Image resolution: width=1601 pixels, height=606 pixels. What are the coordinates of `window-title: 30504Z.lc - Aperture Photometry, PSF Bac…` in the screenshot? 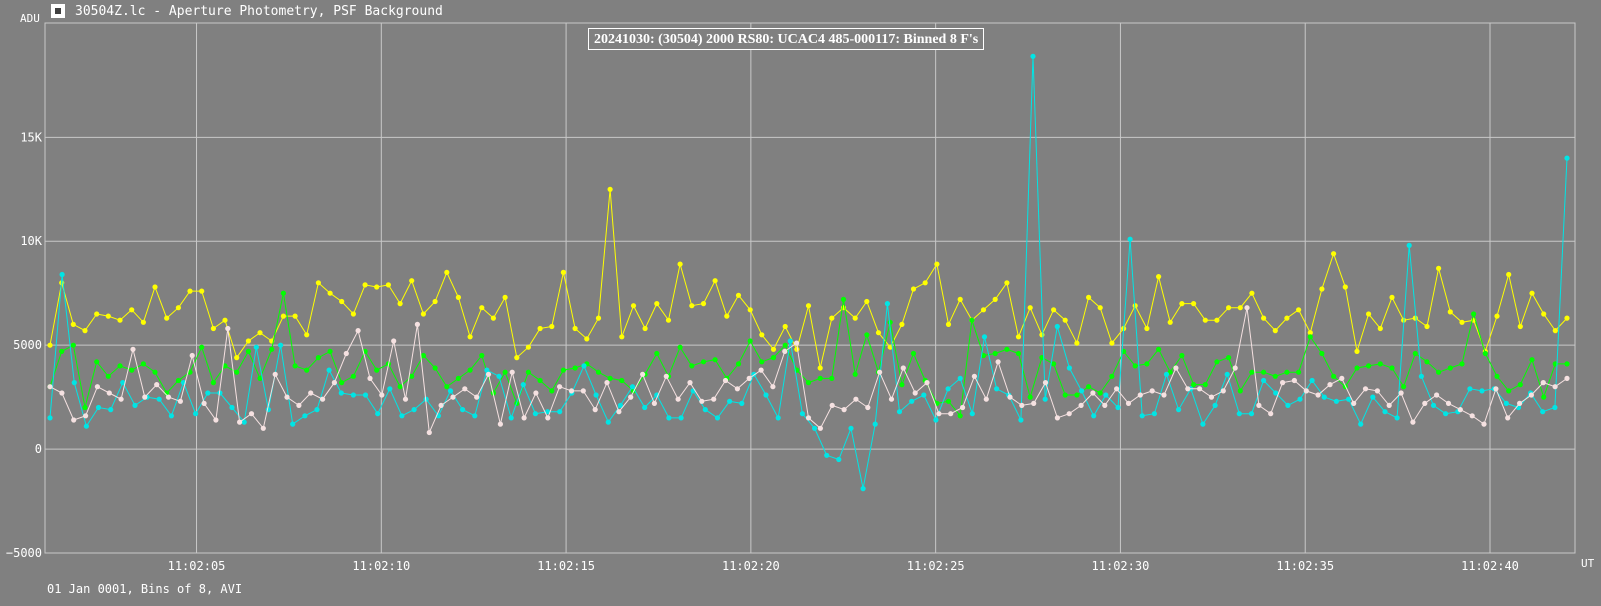 It's located at (259, 11).